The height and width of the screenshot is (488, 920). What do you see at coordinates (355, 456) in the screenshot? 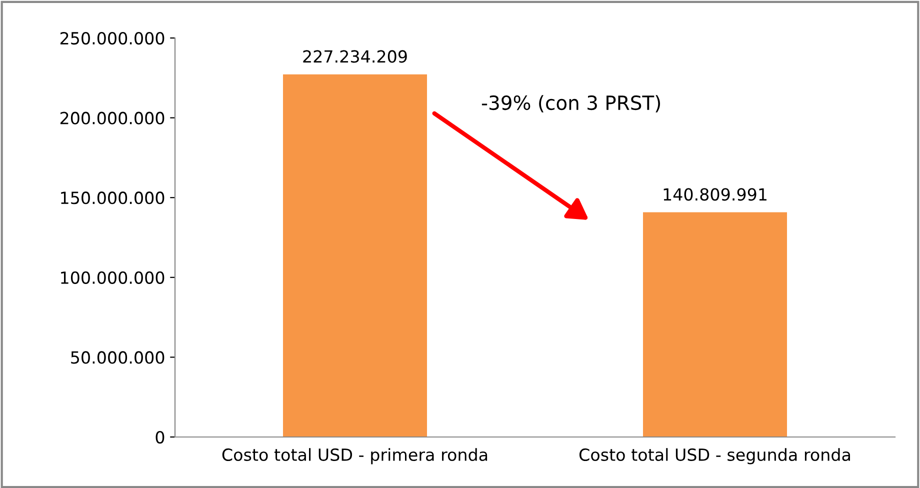
I see `x-tick-label: Costo total USD - primera ronda` at bounding box center [355, 456].